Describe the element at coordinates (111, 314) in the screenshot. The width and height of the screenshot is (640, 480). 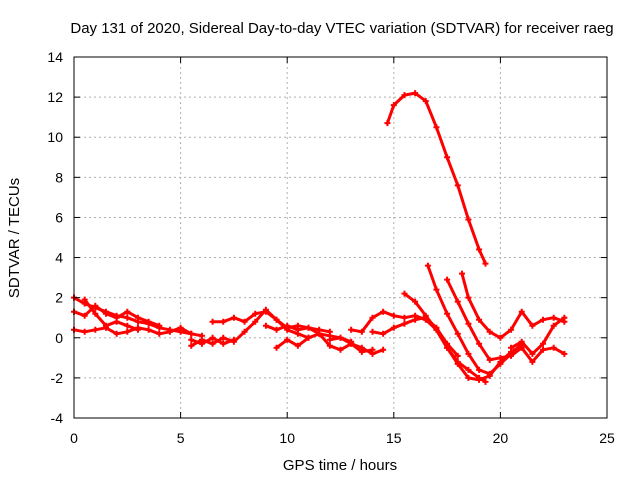
I see `series-arc-d` at that location.